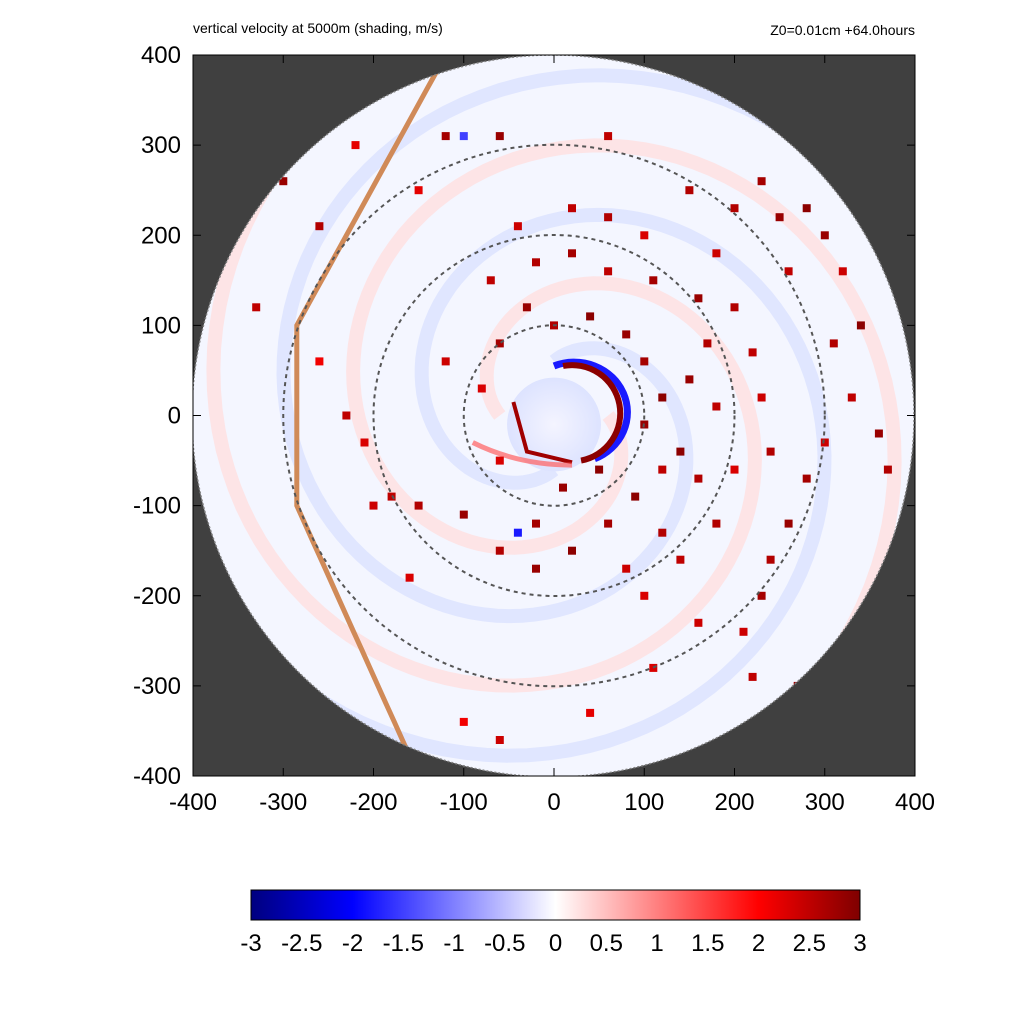  I want to click on x-tick-label: 400, so click(915, 802).